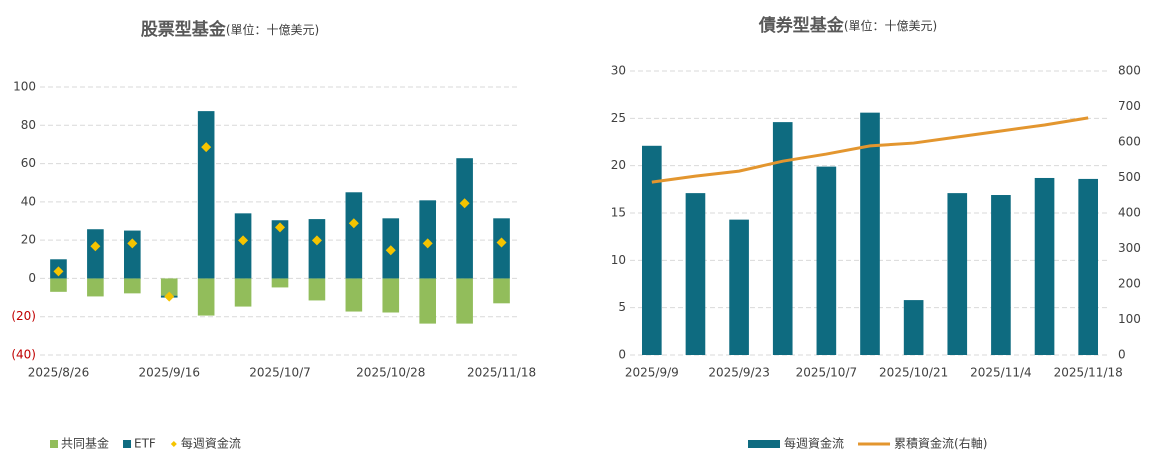 This screenshot has height=461, width=1160. What do you see at coordinates (618, 118) in the screenshot?
I see `y-tick-label: 25` at bounding box center [618, 118].